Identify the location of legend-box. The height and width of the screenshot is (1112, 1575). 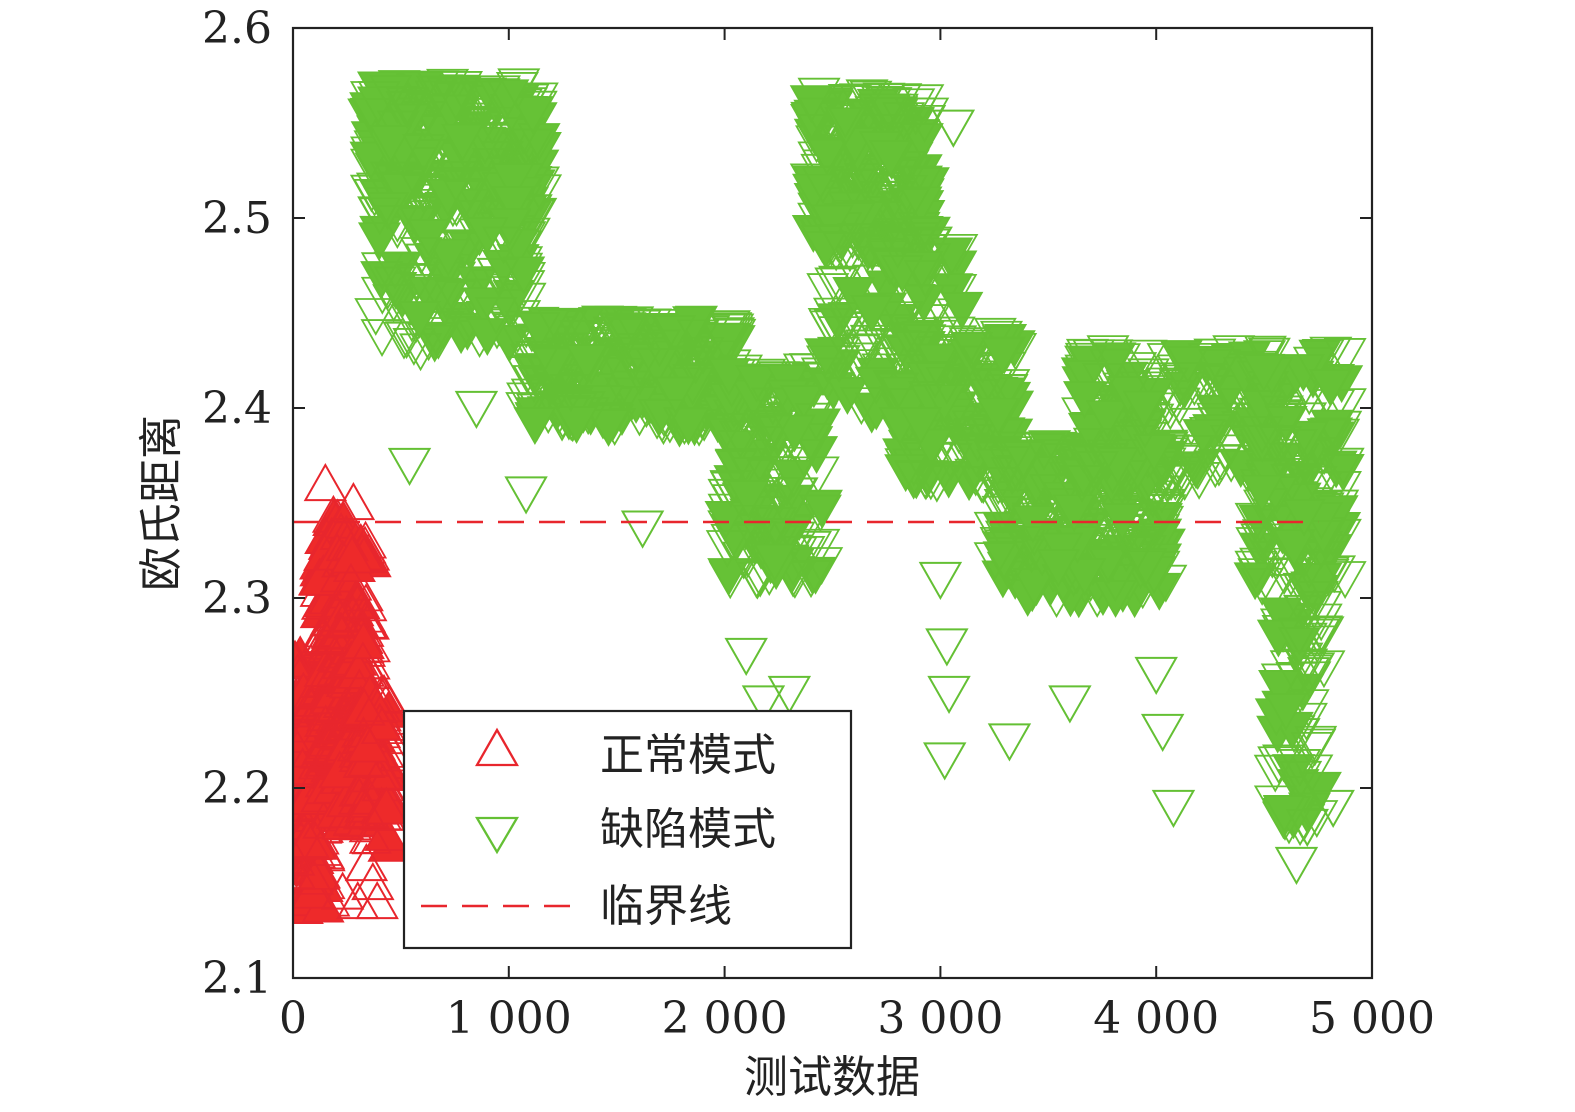
(627, 829).